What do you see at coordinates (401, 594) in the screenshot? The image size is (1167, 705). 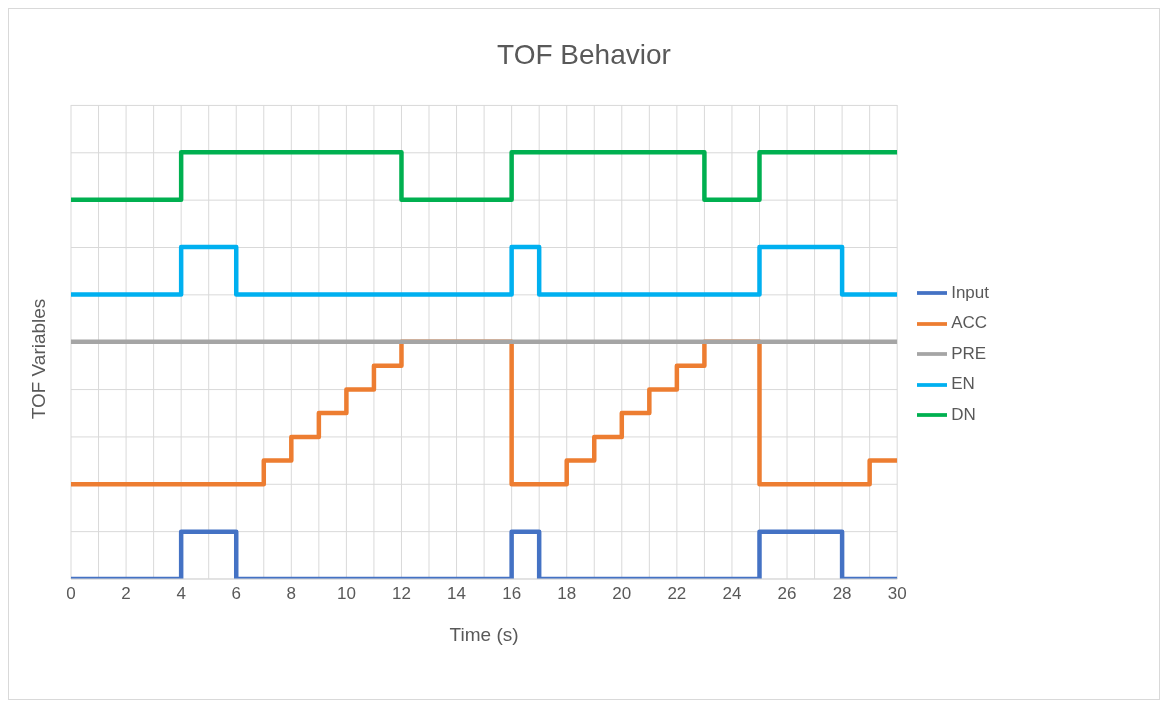 I see `x-tick-label: 12` at bounding box center [401, 594].